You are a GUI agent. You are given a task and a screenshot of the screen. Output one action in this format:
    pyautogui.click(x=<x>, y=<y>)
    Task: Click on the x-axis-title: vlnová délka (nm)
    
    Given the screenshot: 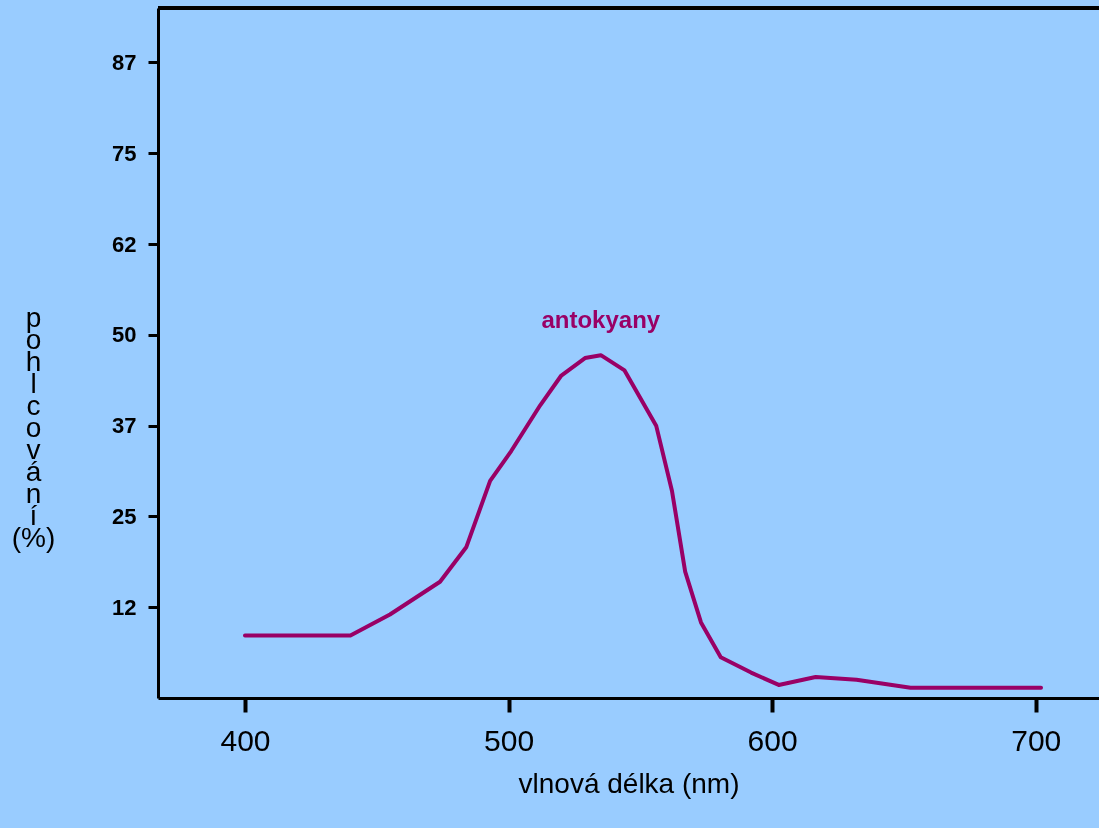 What is the action you would take?
    pyautogui.click(x=629, y=783)
    